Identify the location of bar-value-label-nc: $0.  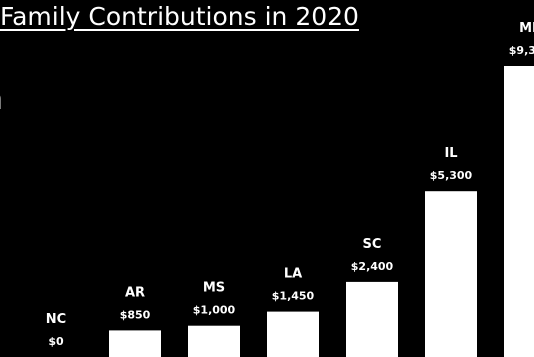
(56, 341).